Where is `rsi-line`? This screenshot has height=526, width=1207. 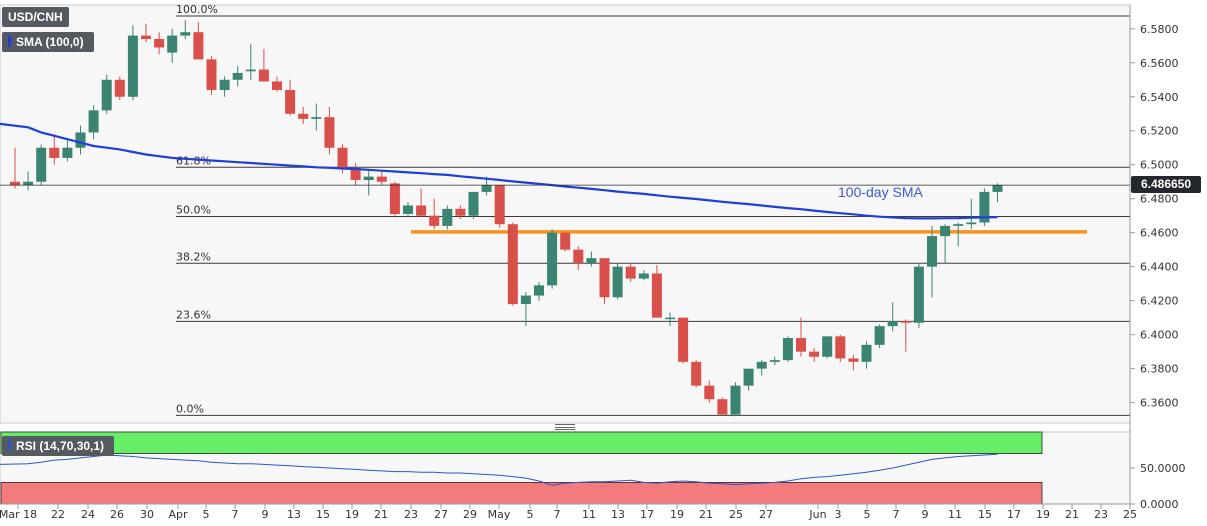 rsi-line is located at coordinates (499, 469).